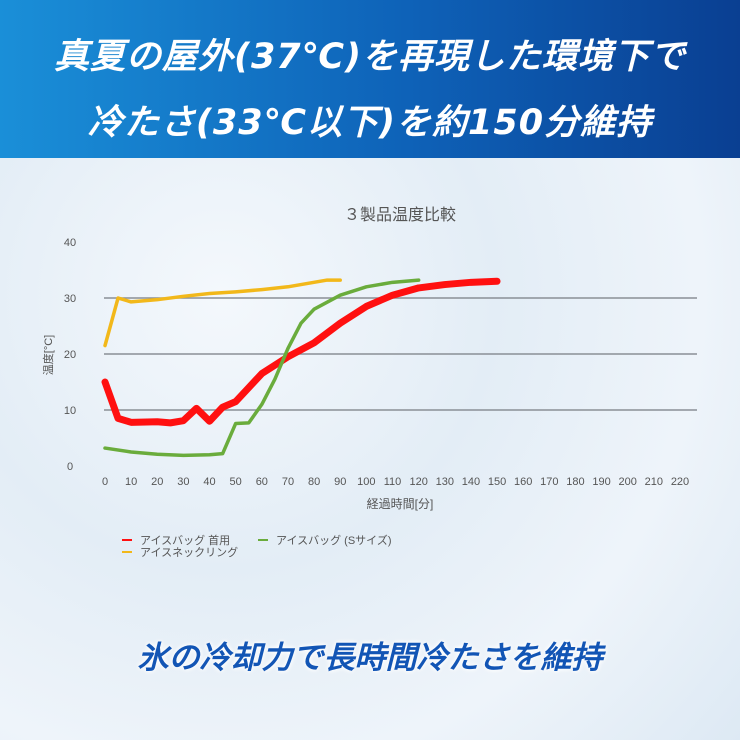  What do you see at coordinates (497, 482) in the screenshot?
I see `x-tick-label: 150` at bounding box center [497, 482].